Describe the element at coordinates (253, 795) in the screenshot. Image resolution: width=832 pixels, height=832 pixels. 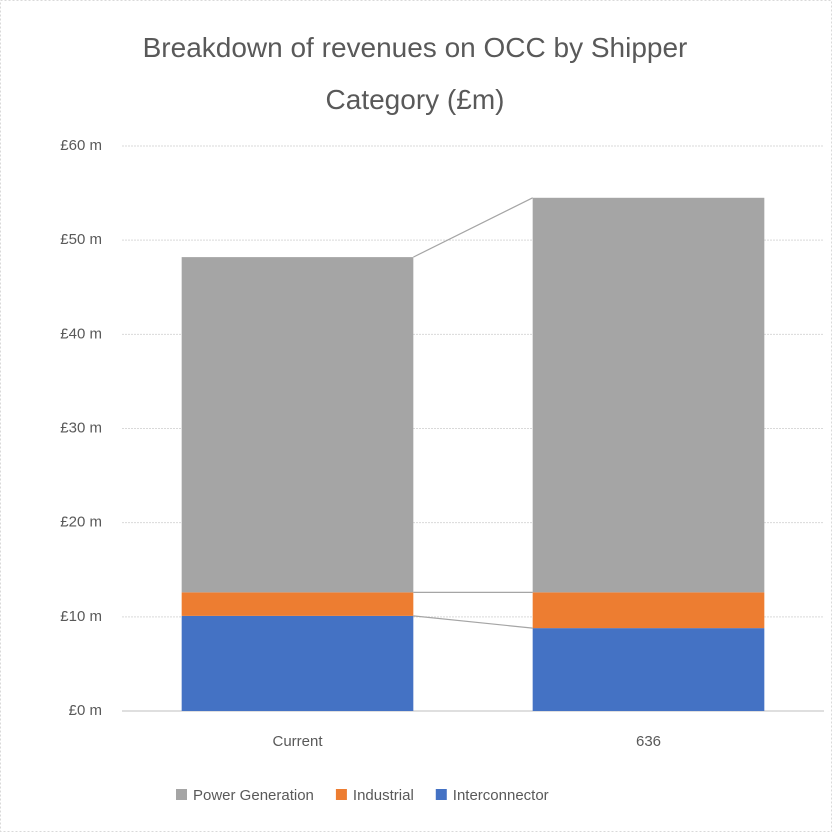
I see `legend-label: Power Generation` at that location.